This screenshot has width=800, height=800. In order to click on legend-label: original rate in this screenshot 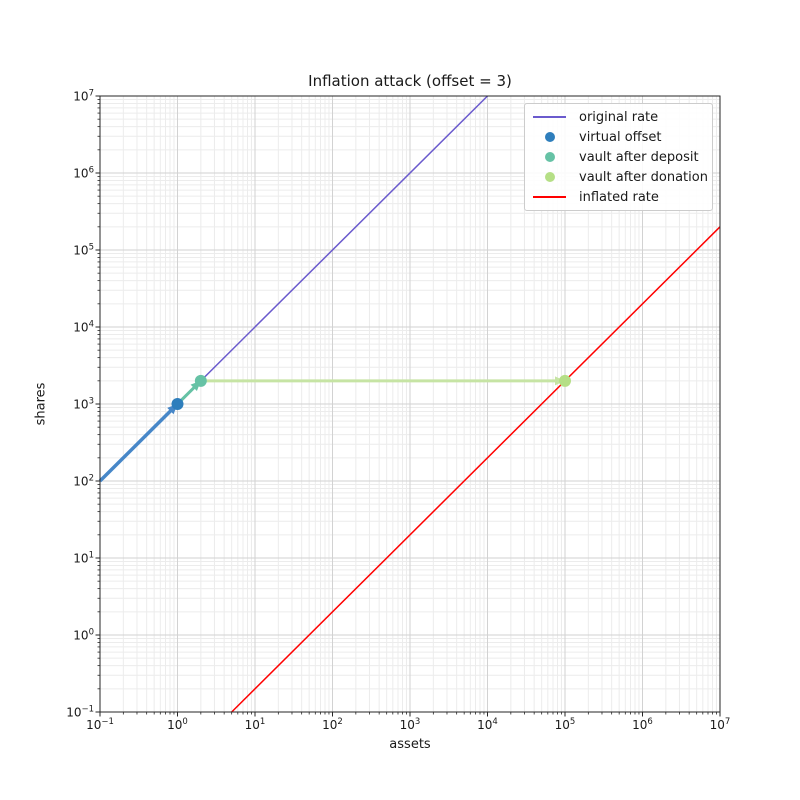, I will do `click(619, 117)`.